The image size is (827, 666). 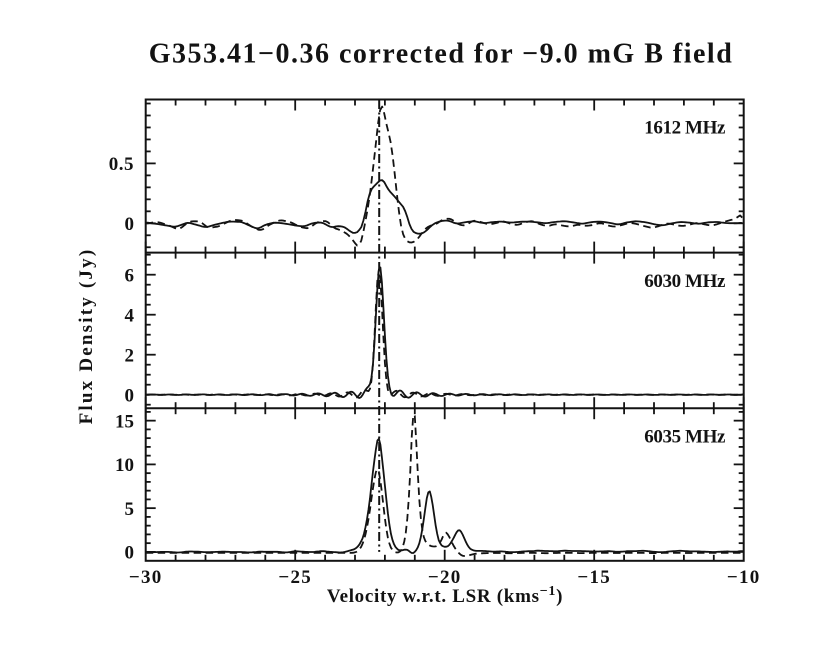 What do you see at coordinates (146, 577) in the screenshot?
I see `svg-text: −30` at bounding box center [146, 577].